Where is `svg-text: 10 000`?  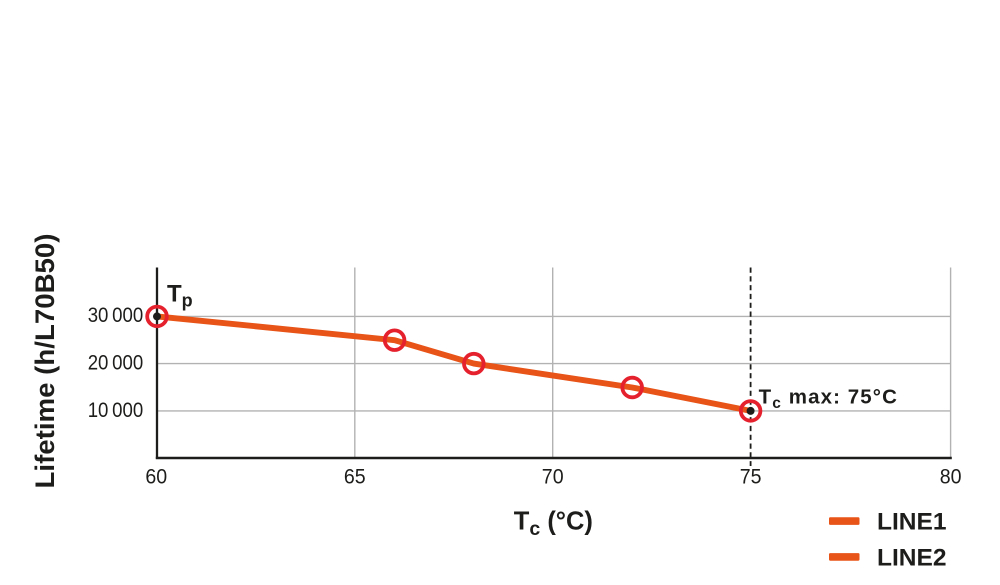 svg-text: 10 000 is located at coordinates (116, 410).